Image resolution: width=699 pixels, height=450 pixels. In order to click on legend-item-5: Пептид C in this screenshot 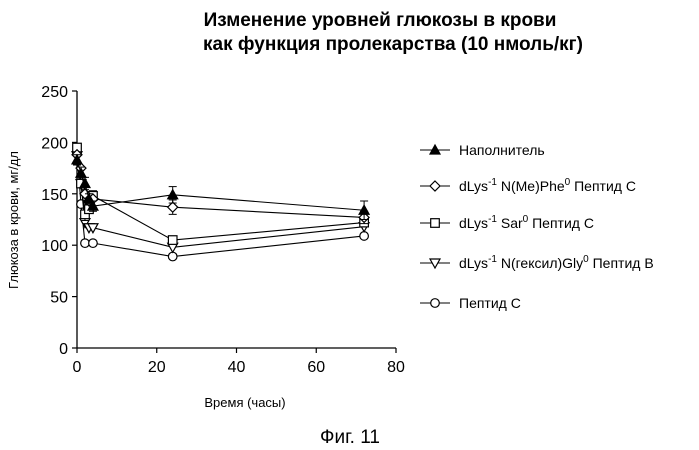, I will do `click(470, 303)`.